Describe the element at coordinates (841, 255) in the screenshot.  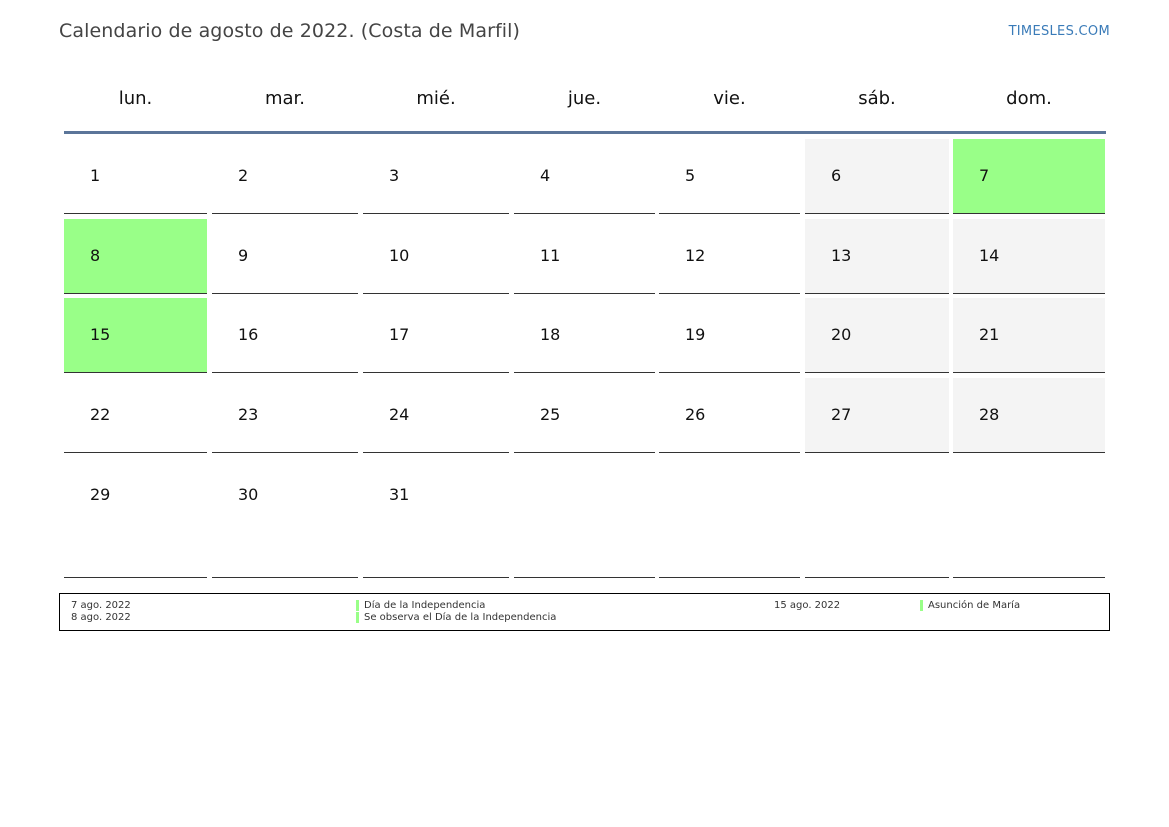
I see `day-number: 13` at that location.